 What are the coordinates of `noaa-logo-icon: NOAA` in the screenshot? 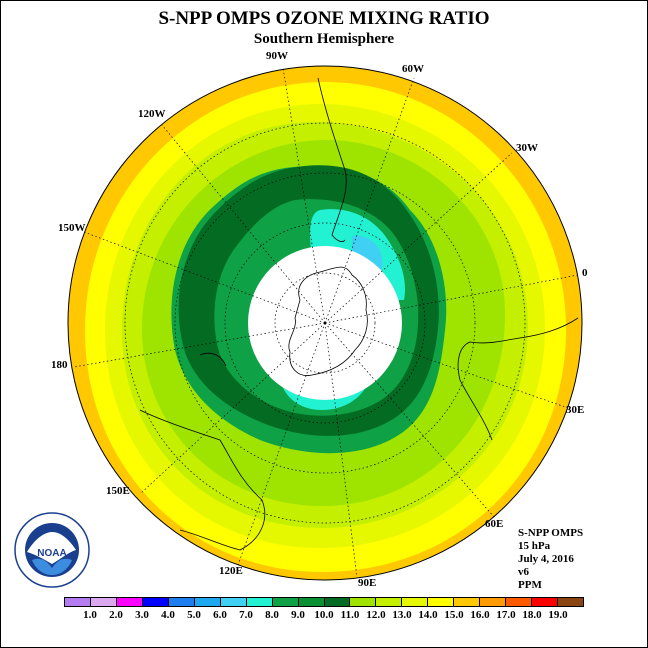 It's located at (52, 550).